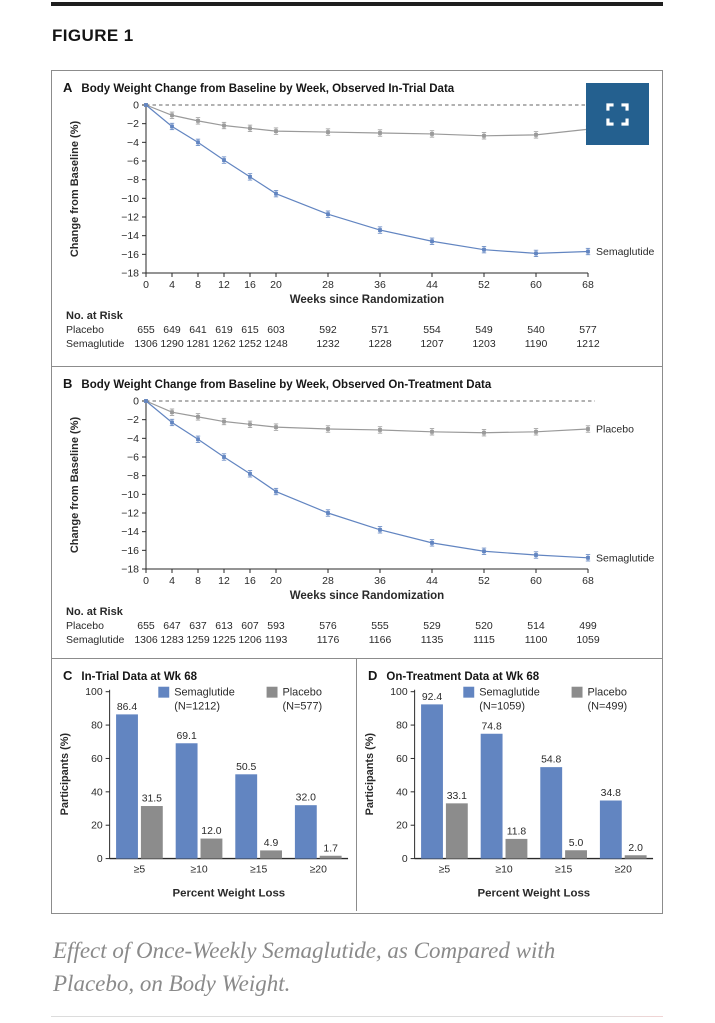 Image resolution: width=715 pixels, height=1023 pixels. Describe the element at coordinates (130, 570) in the screenshot. I see `svg-text: −18` at that location.